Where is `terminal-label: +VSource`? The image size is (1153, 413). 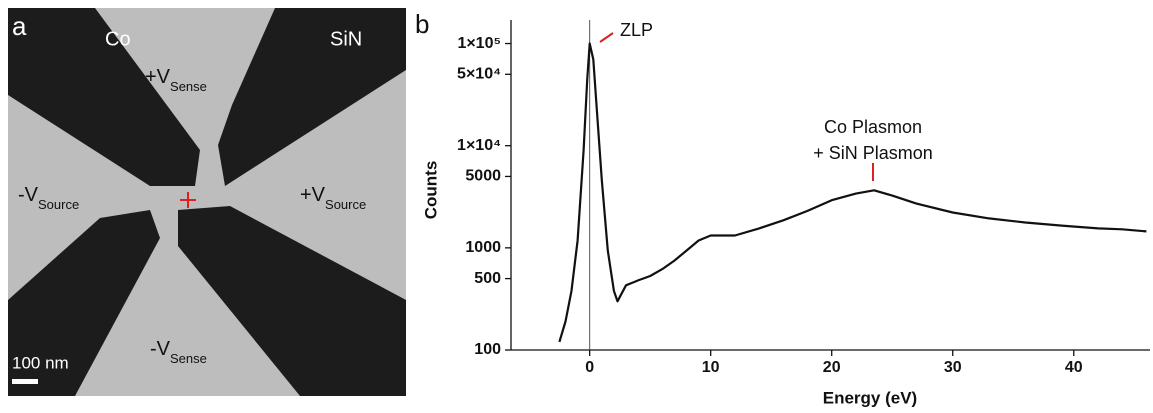
terminal-label: +VSource is located at coordinates (333, 198).